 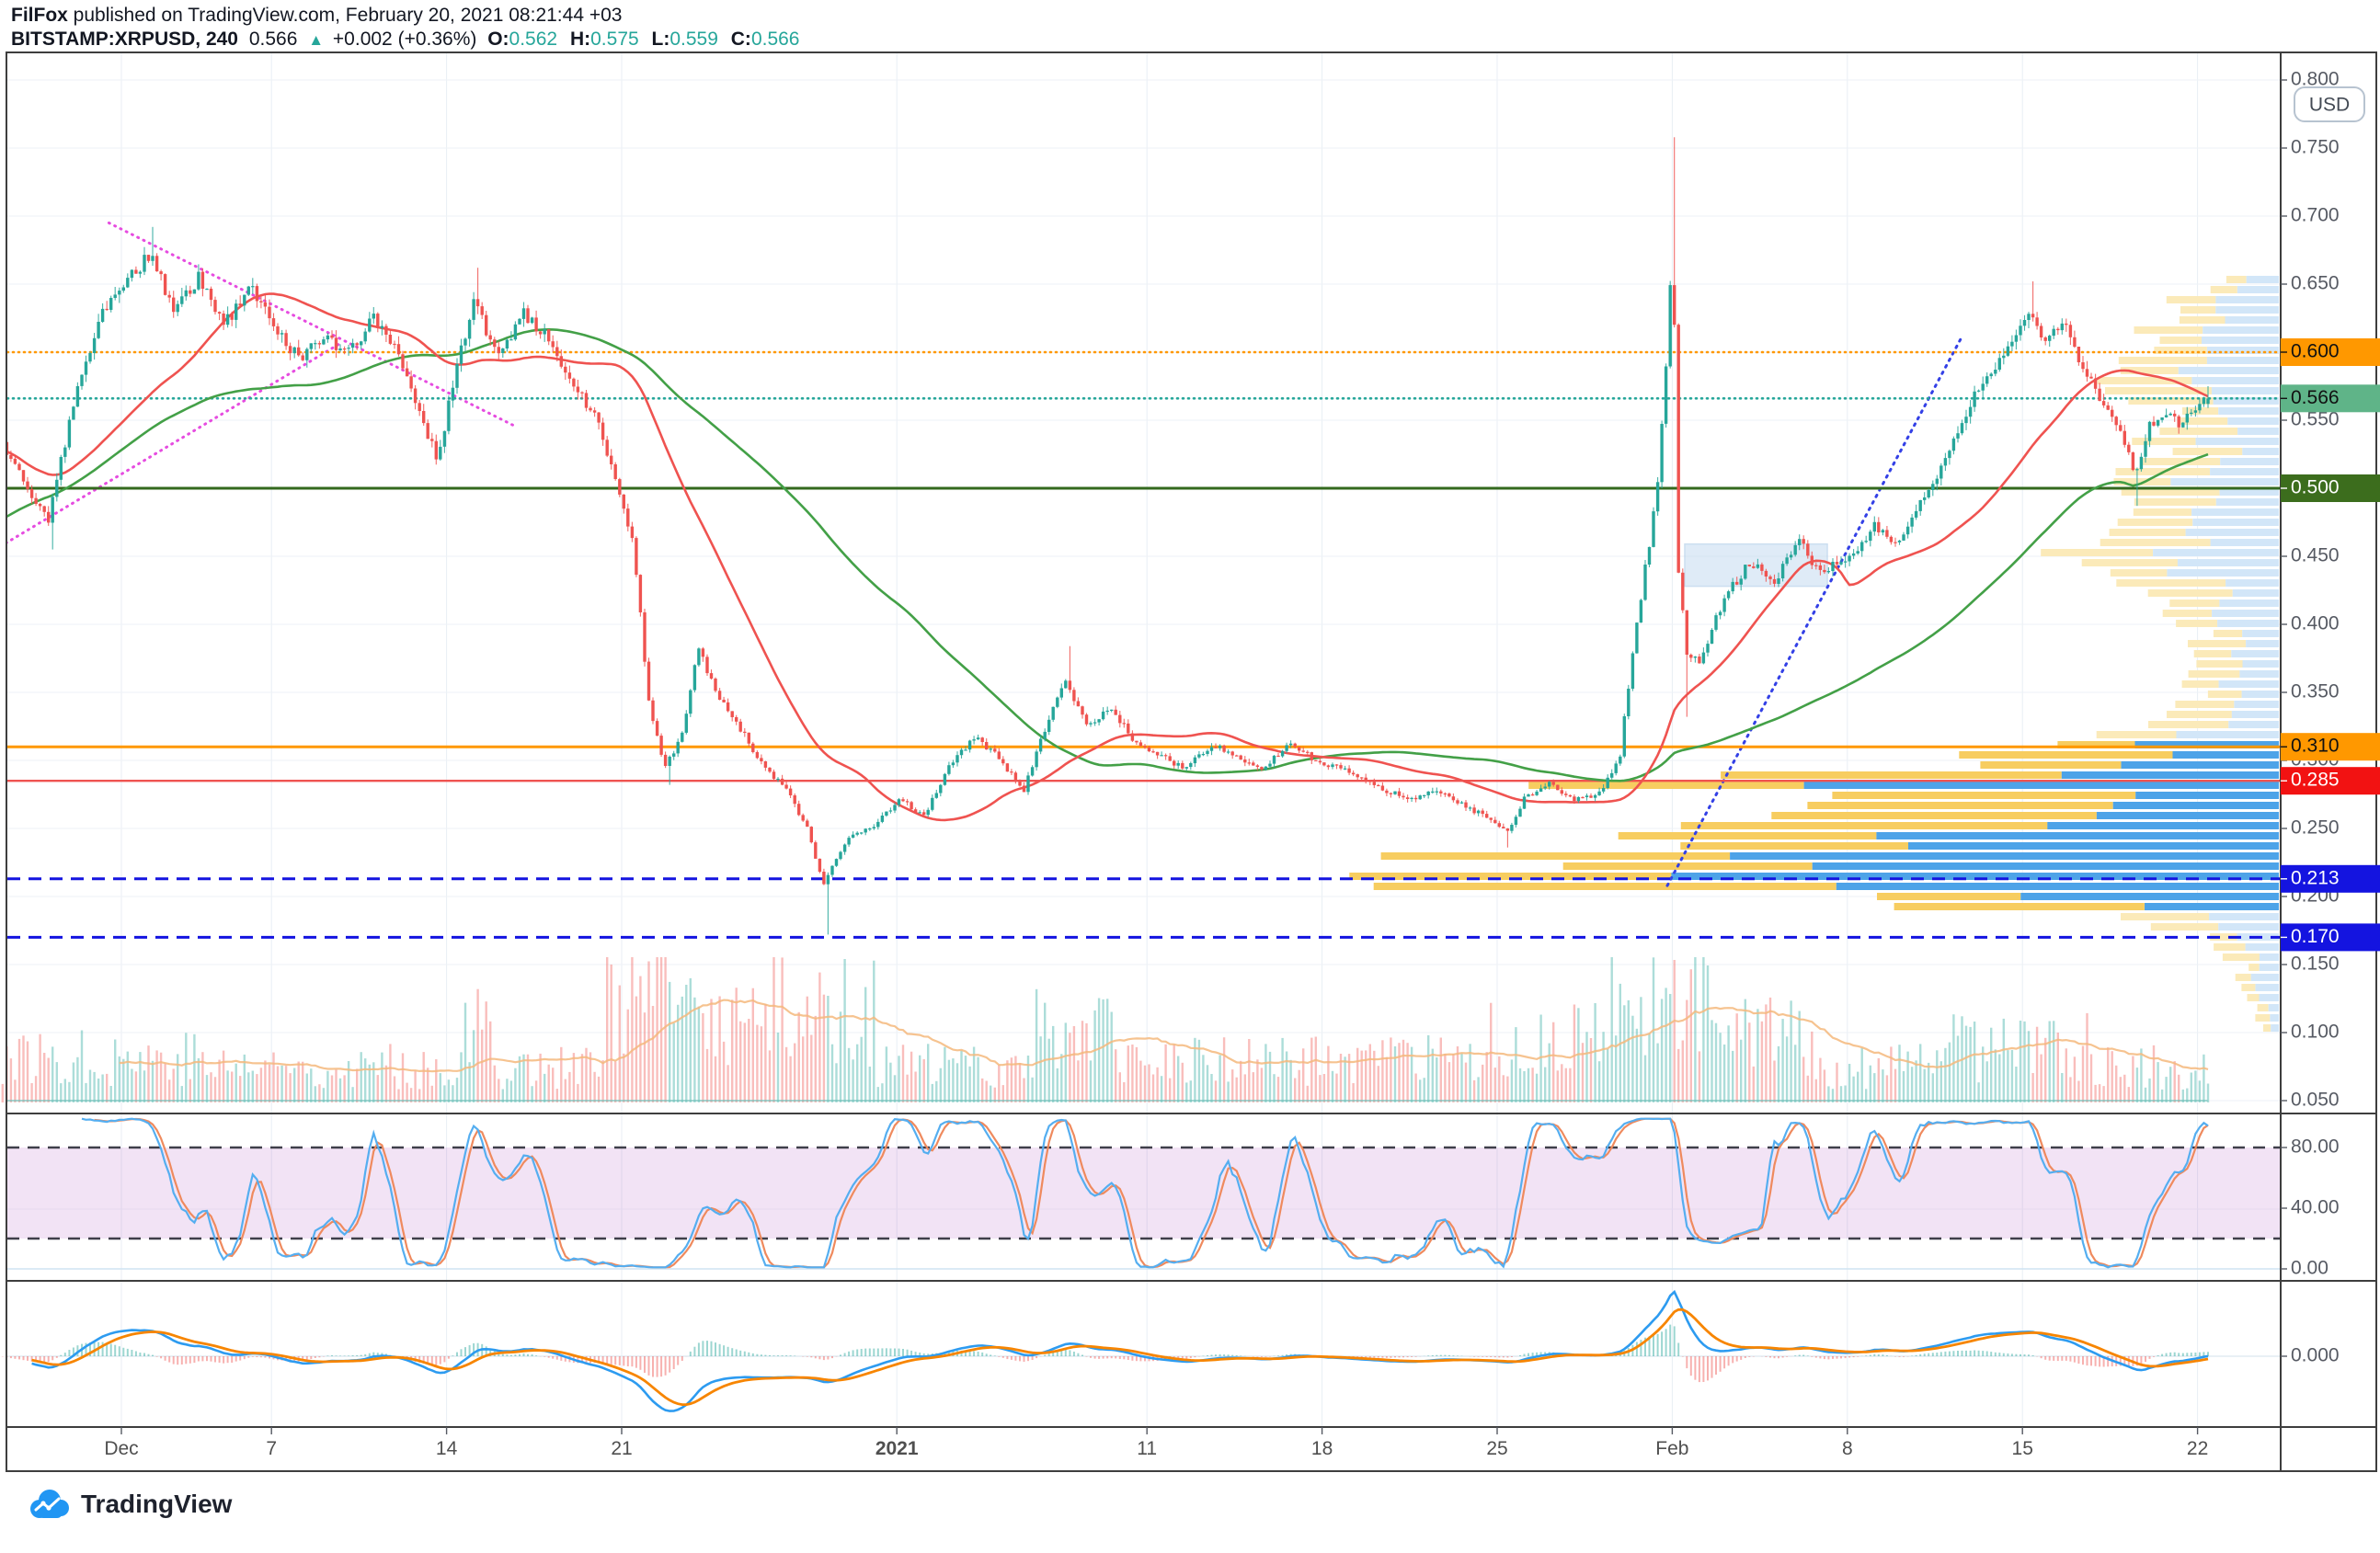 What do you see at coordinates (2310, 1268) in the screenshot?
I see `stoch-tick-label: 0.00` at bounding box center [2310, 1268].